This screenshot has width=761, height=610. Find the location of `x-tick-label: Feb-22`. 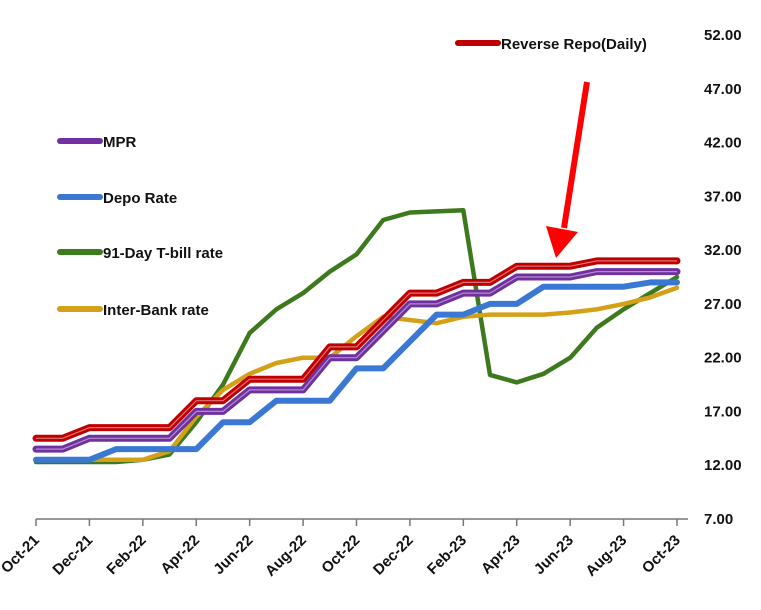

x-tick-label: Feb-22 is located at coordinates (126, 555).